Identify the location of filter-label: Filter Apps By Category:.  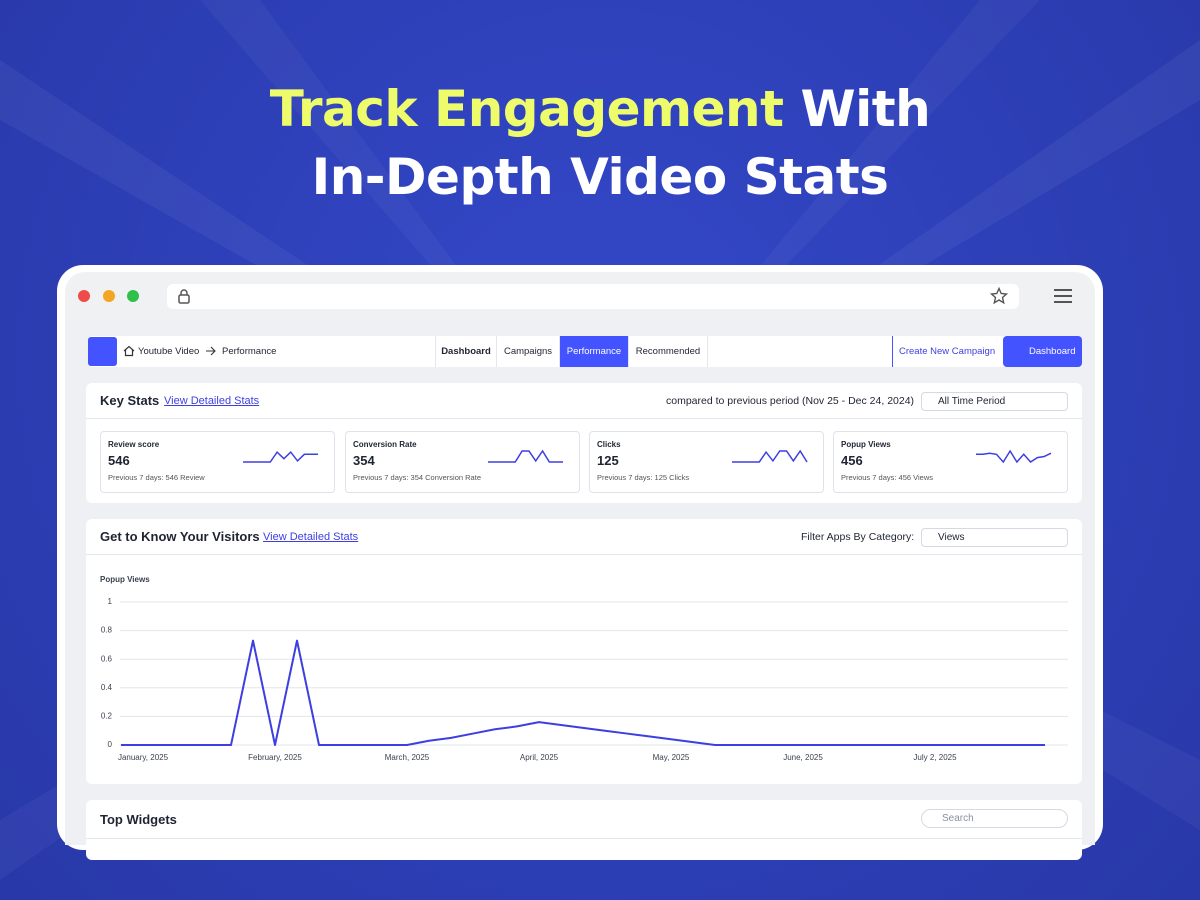
(858, 537).